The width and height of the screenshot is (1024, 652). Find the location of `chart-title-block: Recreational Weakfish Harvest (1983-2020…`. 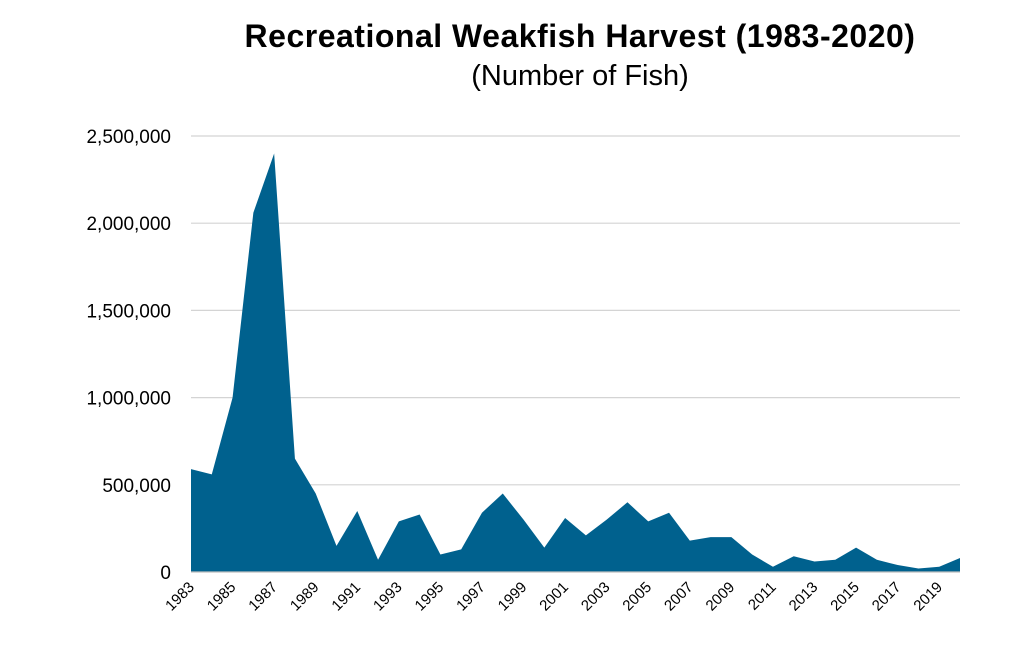

chart-title-block: Recreational Weakfish Harvest (1983-2020… is located at coordinates (577, 54).